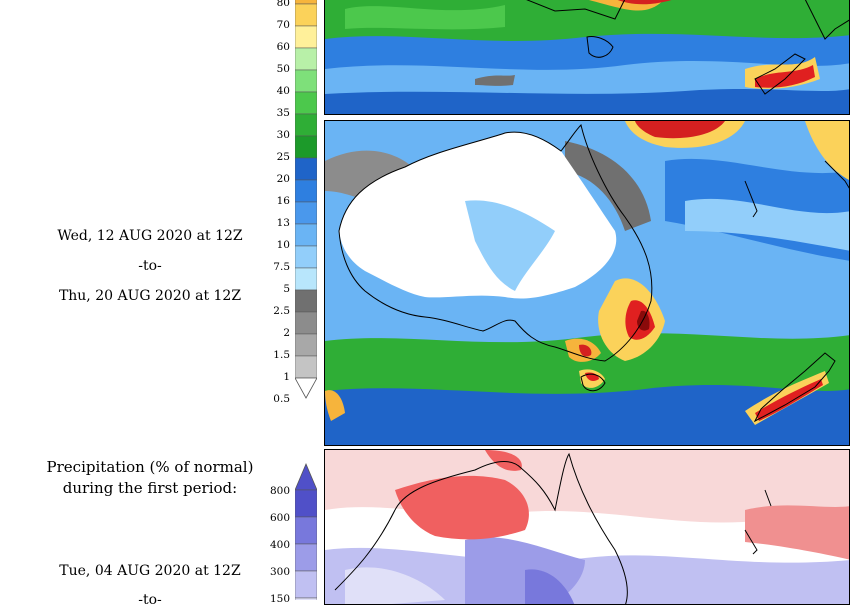 The width and height of the screenshot is (850, 608). I want to click on precip-map-top, so click(587, 57).